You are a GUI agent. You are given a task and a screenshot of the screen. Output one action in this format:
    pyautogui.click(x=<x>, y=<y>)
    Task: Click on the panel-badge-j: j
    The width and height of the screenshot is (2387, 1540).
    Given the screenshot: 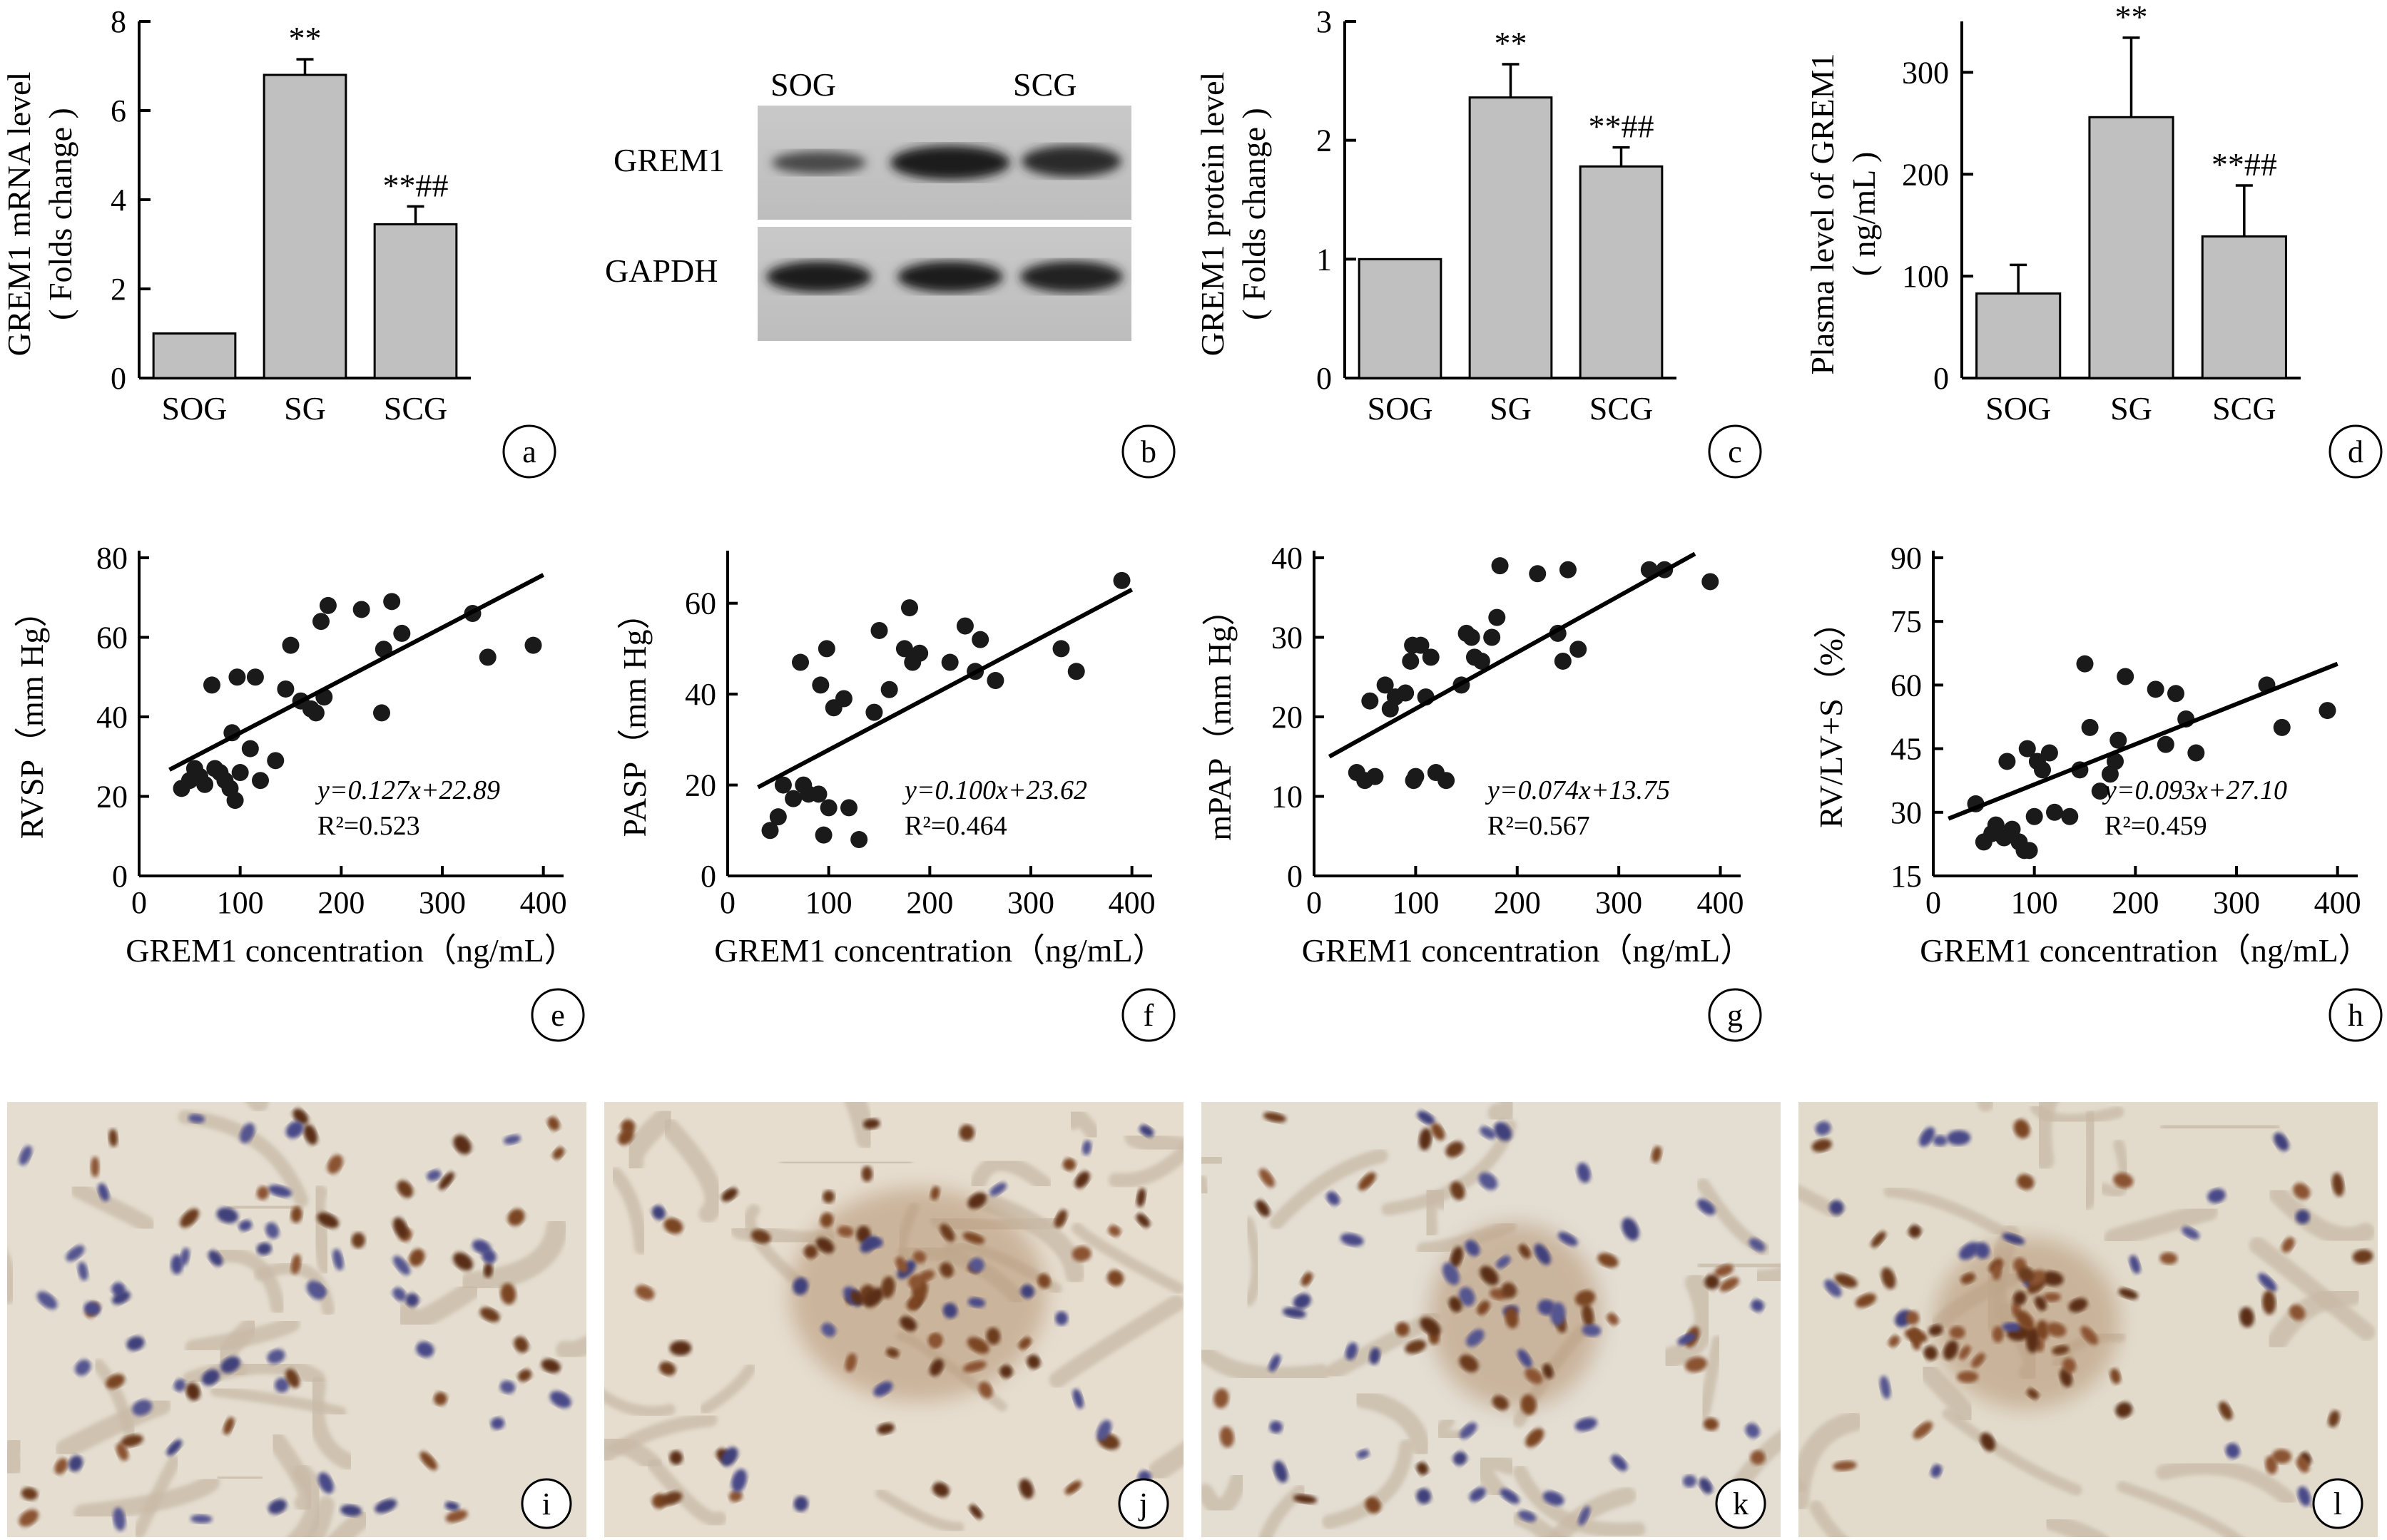 What is the action you would take?
    pyautogui.click(x=1143, y=1503)
    